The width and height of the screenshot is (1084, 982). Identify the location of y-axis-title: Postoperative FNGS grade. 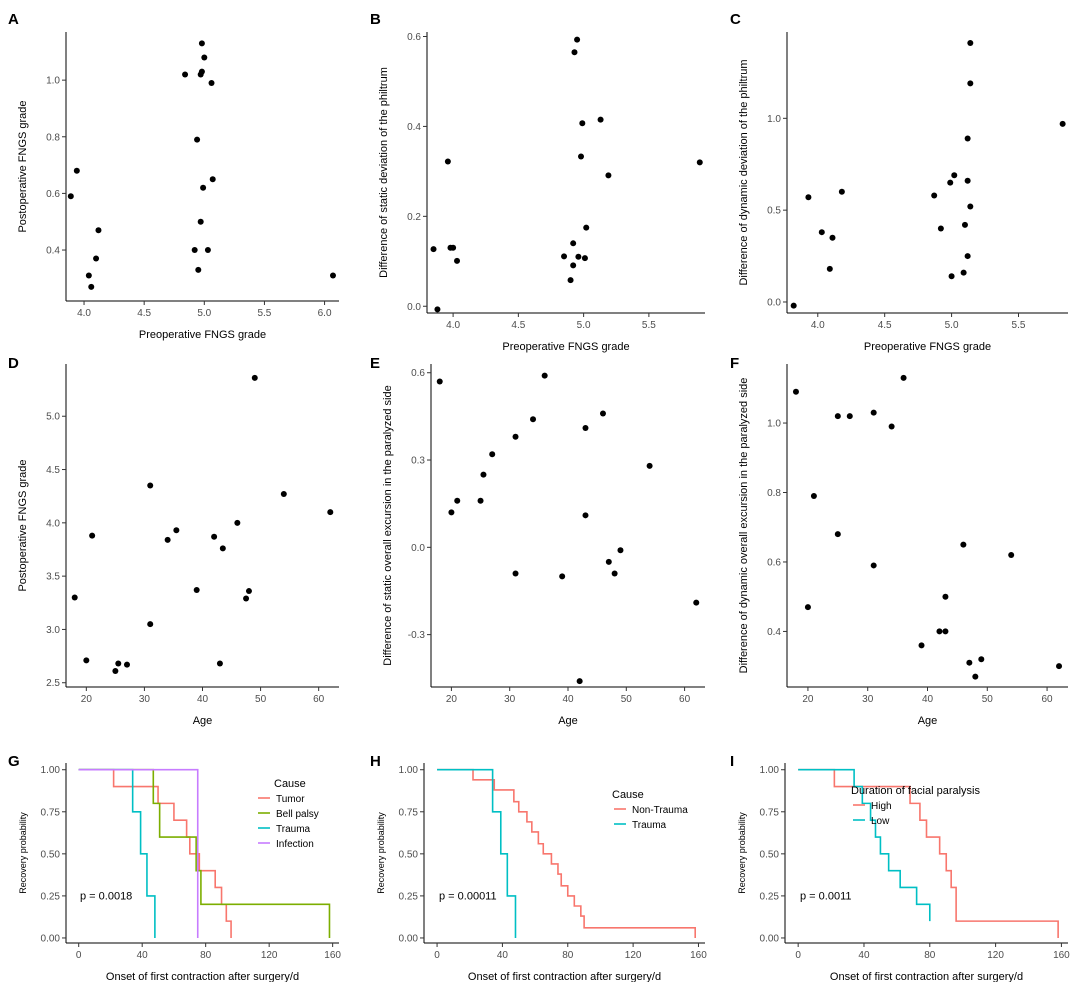
(23, 525).